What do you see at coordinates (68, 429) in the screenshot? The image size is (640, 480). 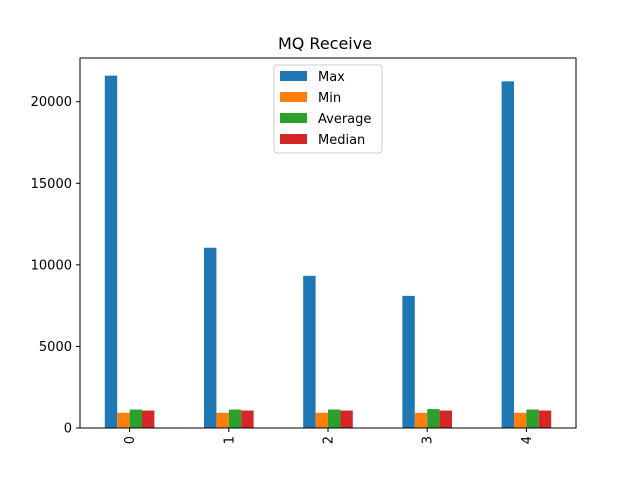 I see `y-tick-label: 0` at bounding box center [68, 429].